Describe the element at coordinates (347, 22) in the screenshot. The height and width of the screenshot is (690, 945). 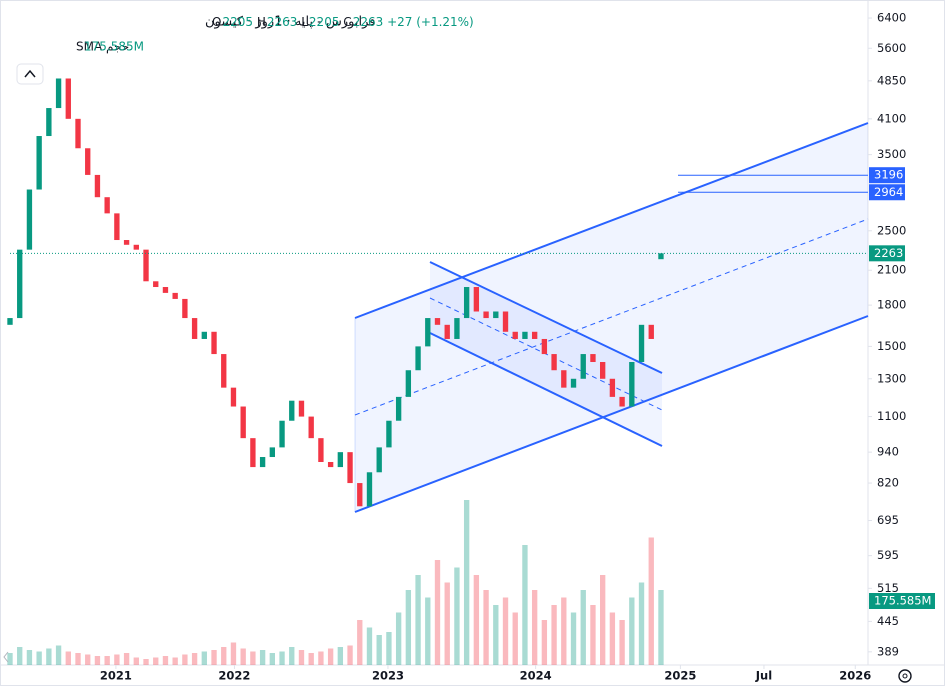
I see `ohlc-label: C` at that location.